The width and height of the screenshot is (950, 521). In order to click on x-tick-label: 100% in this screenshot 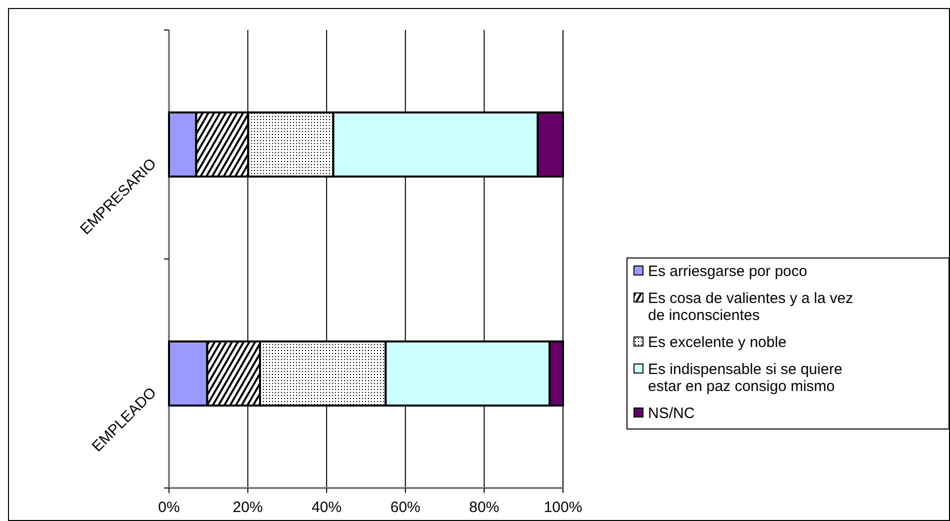, I will do `click(563, 507)`.